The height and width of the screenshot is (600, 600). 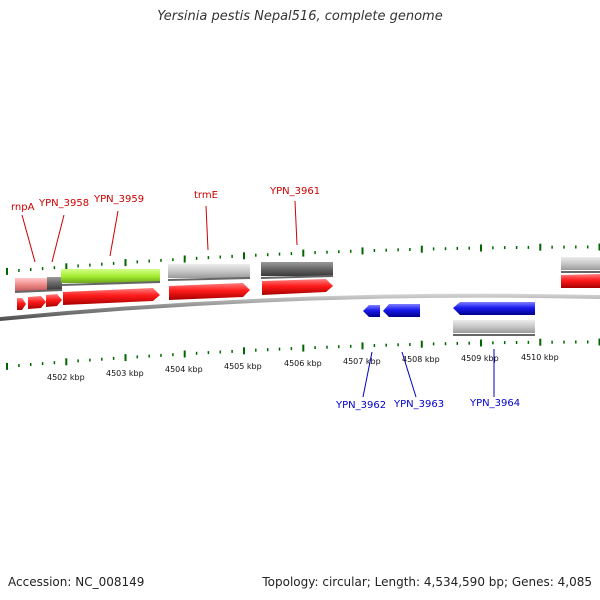 I want to click on scale-label: 4509 kbp, so click(x=480, y=358).